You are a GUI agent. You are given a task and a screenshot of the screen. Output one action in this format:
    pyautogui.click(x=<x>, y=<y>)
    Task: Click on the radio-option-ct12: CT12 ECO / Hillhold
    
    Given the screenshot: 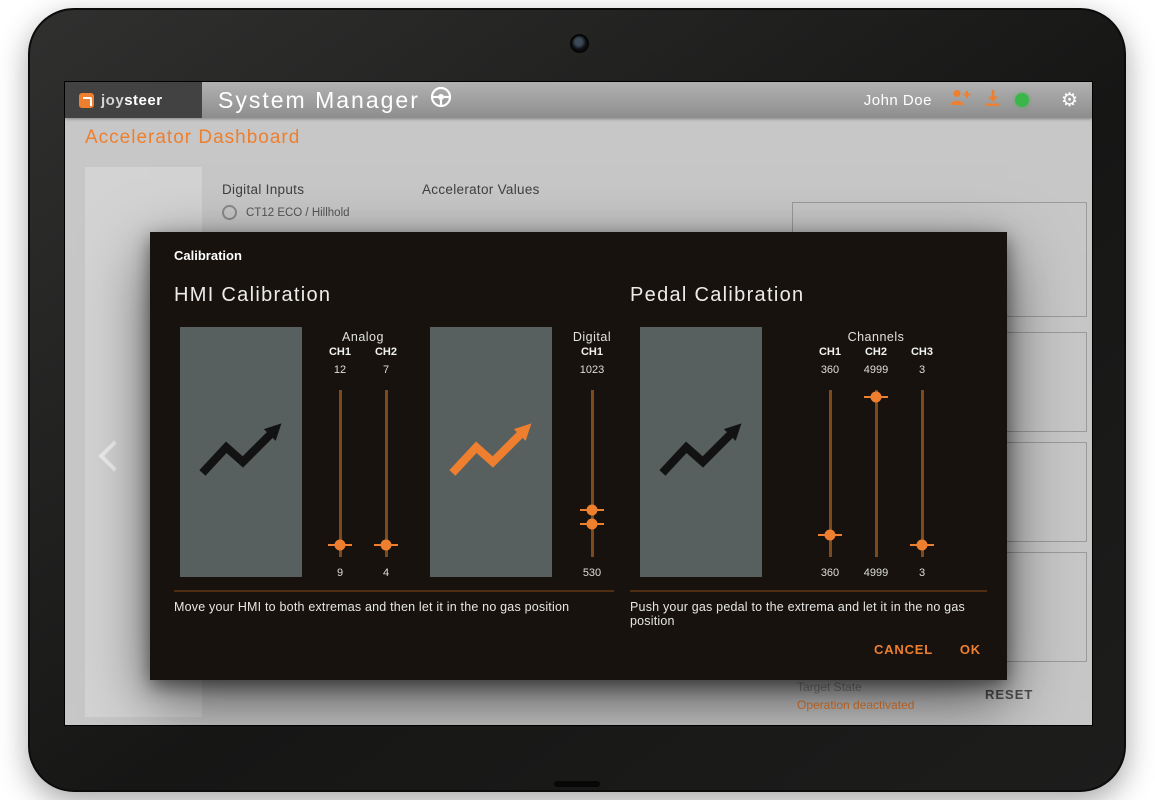 What is the action you would take?
    pyautogui.click(x=286, y=212)
    